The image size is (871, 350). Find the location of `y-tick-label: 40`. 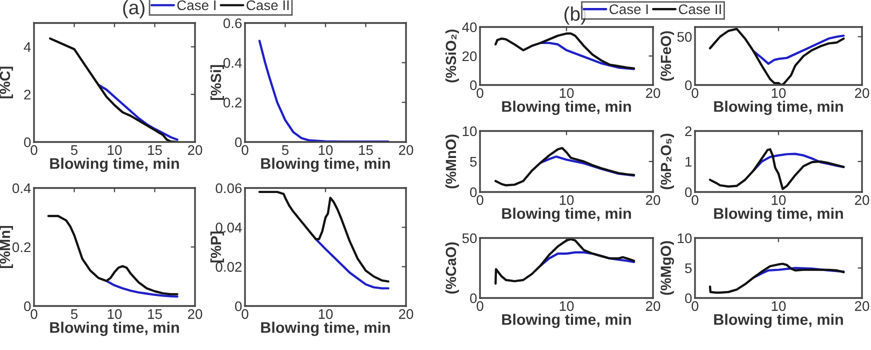

y-tick-label: 40 is located at coordinates (469, 27).